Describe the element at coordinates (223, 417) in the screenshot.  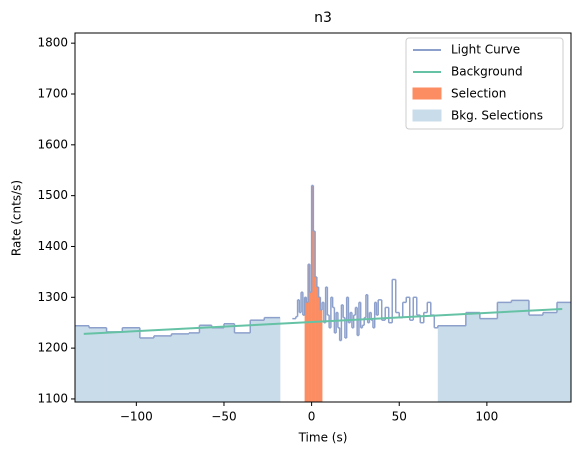
I see `x-tick-label: −50` at that location.